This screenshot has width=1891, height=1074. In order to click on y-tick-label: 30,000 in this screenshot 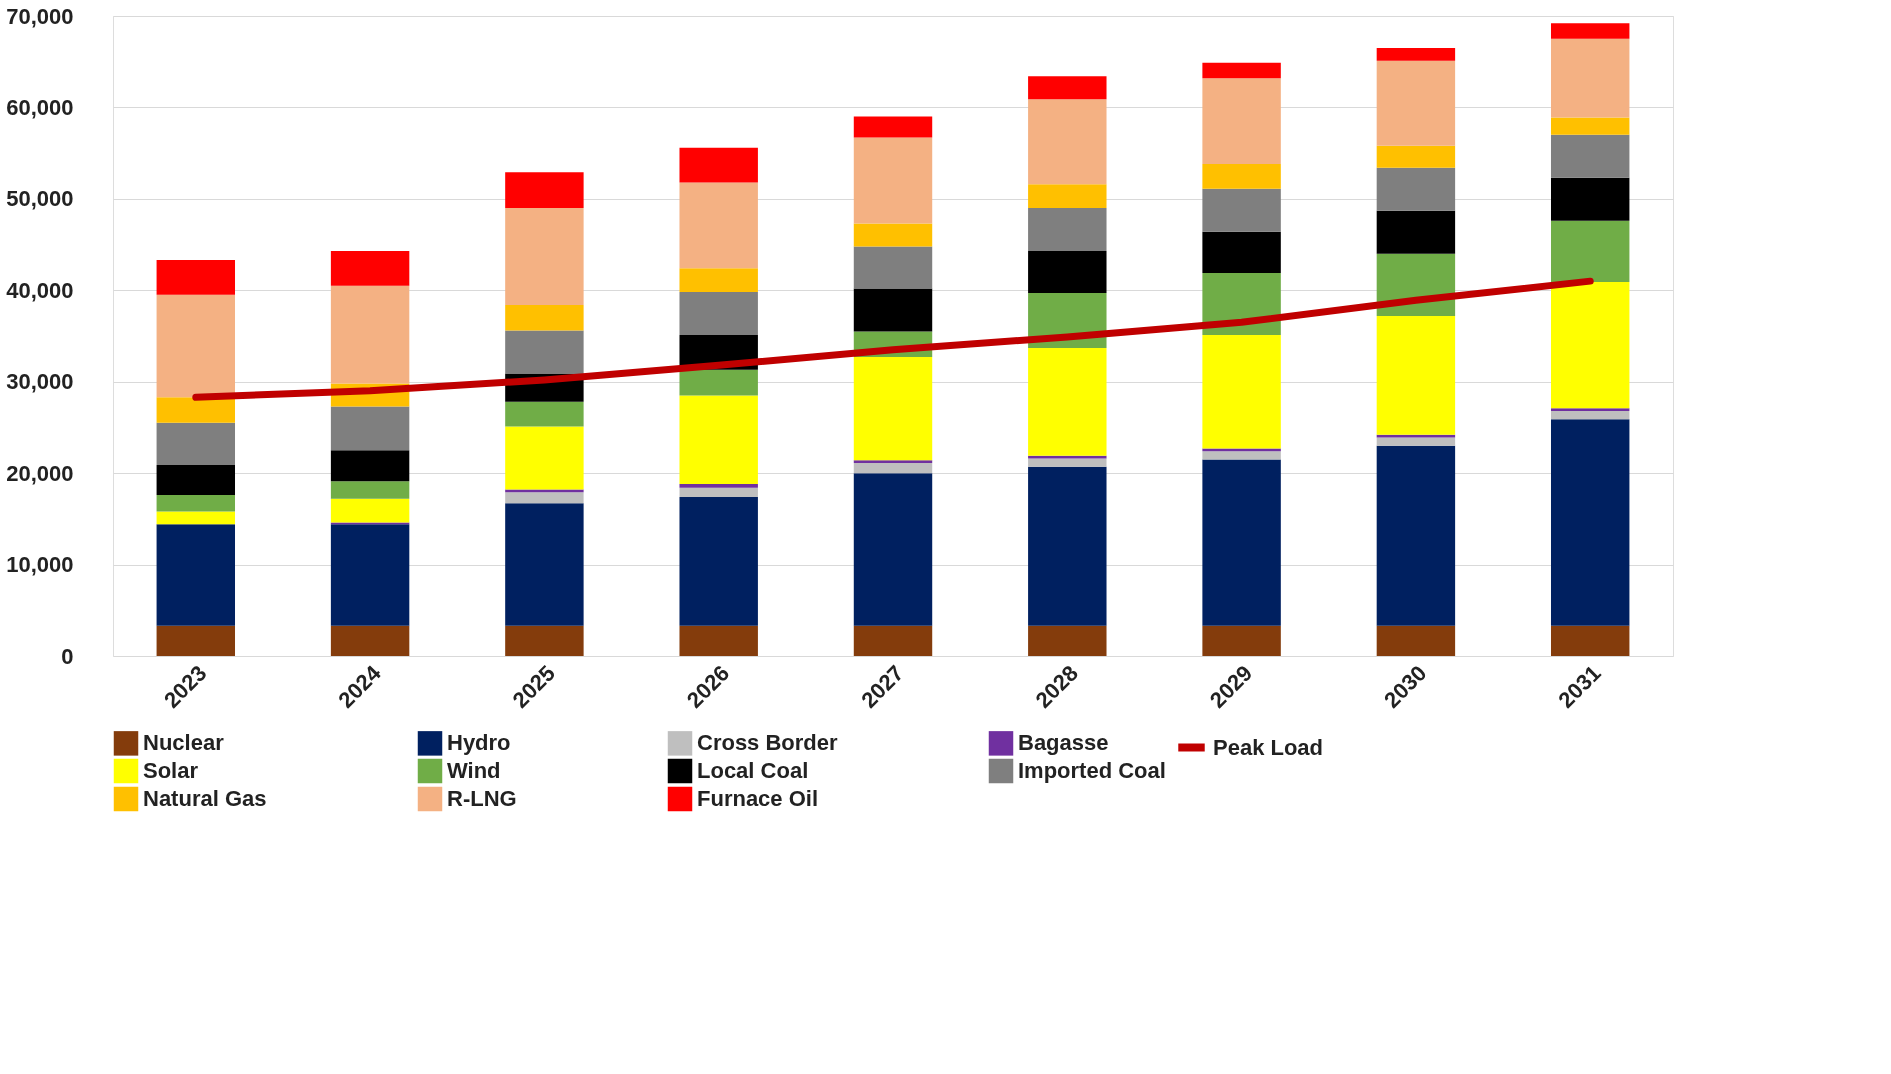, I will do `click(40, 382)`.